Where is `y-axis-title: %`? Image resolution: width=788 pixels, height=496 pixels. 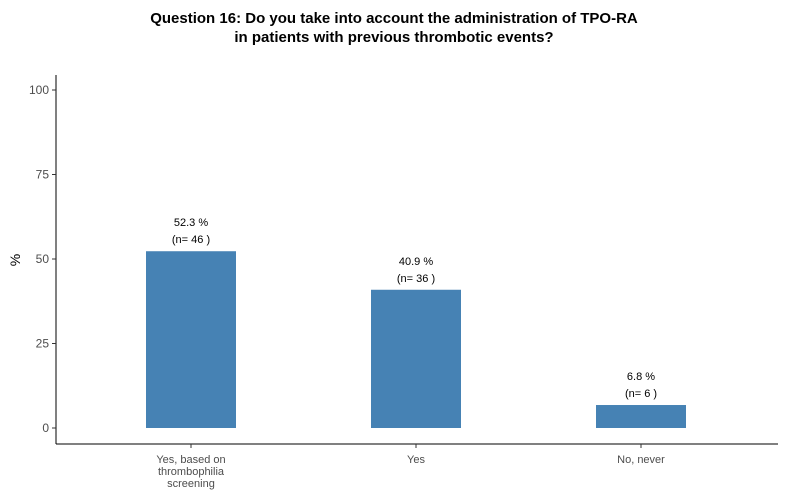 y-axis-title: % is located at coordinates (15, 260).